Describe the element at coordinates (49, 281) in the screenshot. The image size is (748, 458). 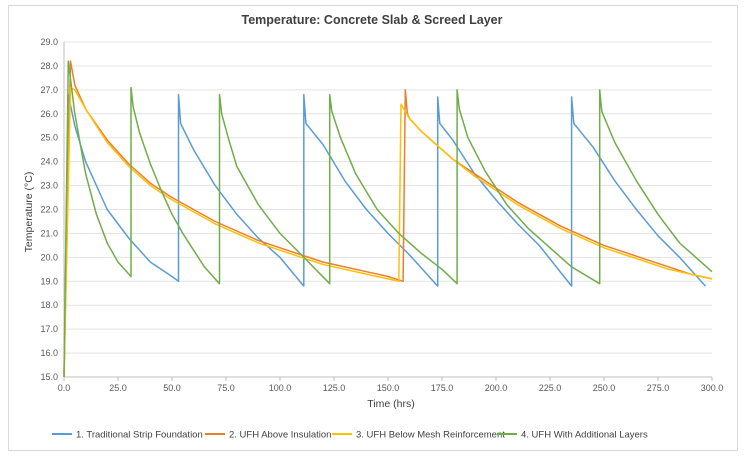
I see `y-tick-label: 19.0` at that location.